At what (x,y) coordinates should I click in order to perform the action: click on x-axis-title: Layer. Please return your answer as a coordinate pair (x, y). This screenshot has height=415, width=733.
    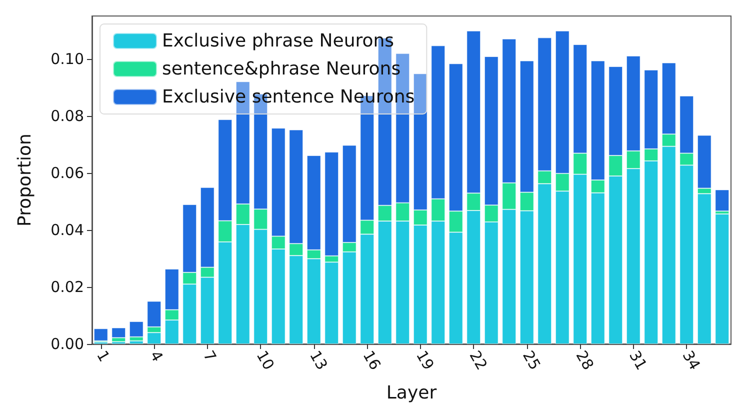
    Looking at the image, I should click on (412, 393).